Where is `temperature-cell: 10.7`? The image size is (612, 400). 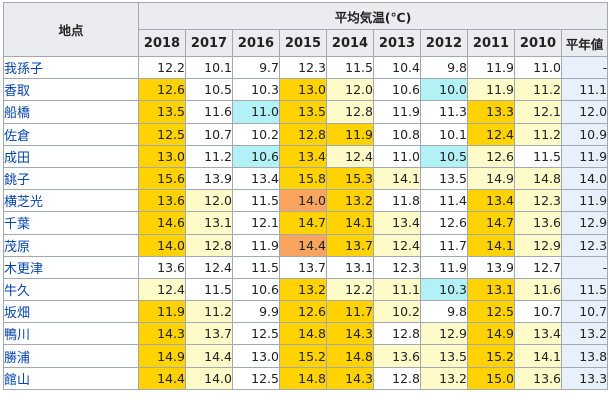
temperature-cell: 10.7 is located at coordinates (538, 312).